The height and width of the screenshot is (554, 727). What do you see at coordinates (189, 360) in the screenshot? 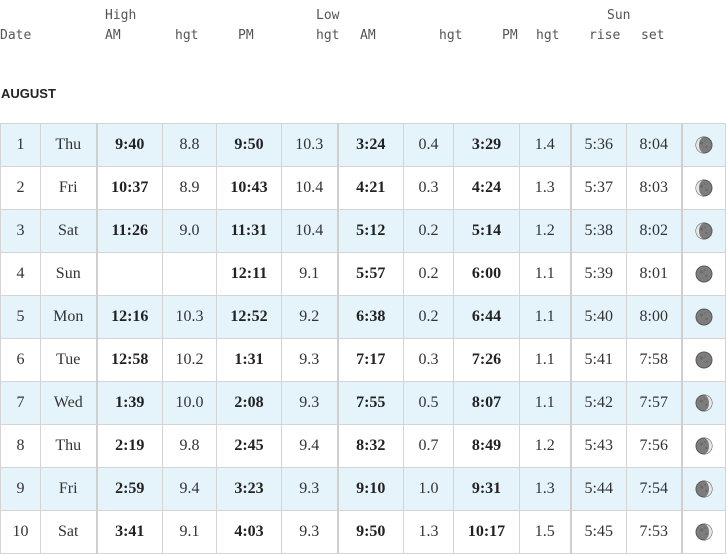
I see `high-am-height-cell: 10.2` at bounding box center [189, 360].